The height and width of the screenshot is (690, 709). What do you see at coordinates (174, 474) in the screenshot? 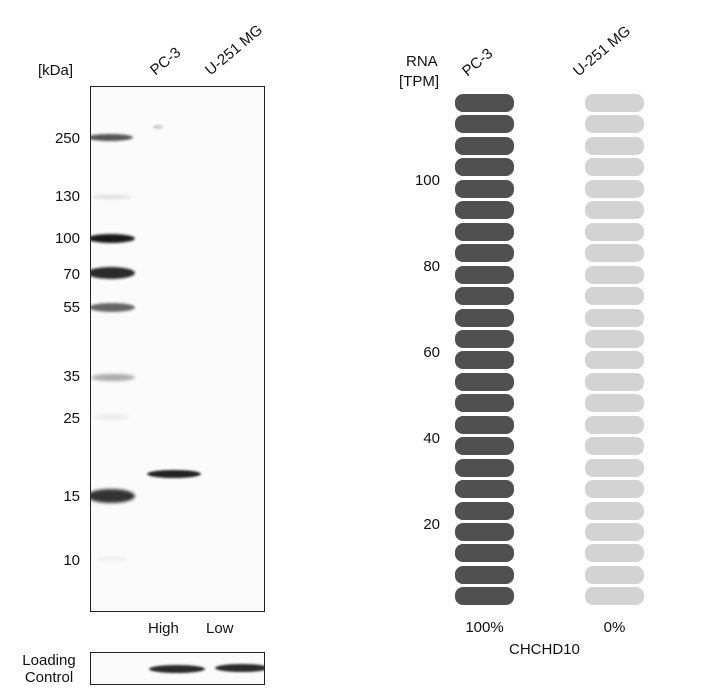
I see `pc3-target-band` at bounding box center [174, 474].